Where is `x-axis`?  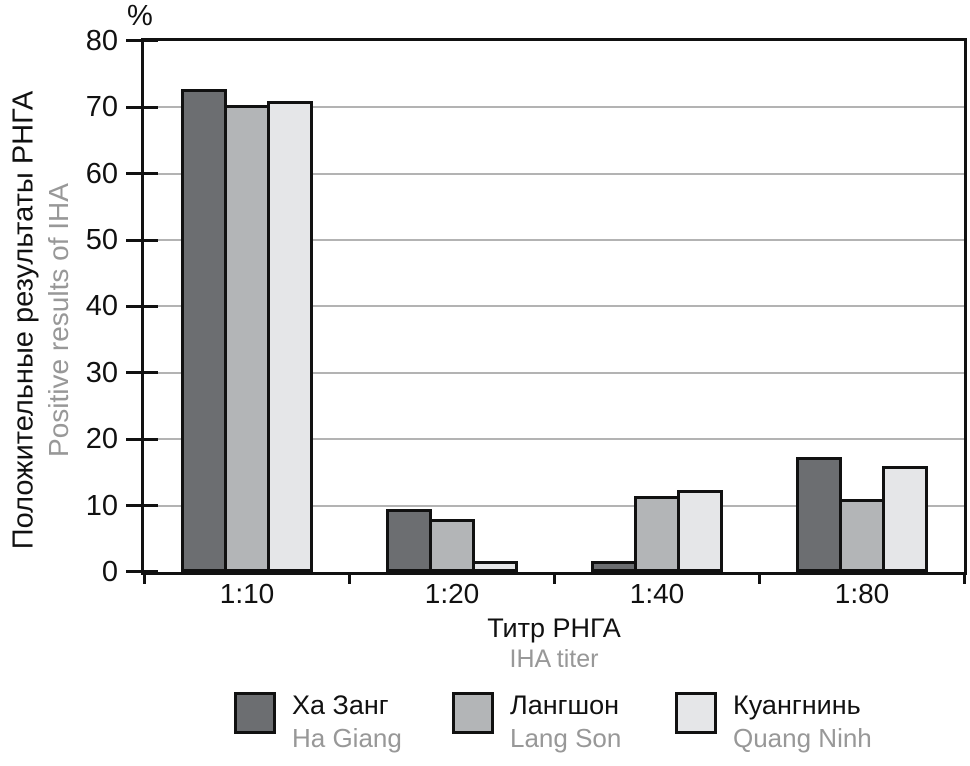 x-axis is located at coordinates (554, 579).